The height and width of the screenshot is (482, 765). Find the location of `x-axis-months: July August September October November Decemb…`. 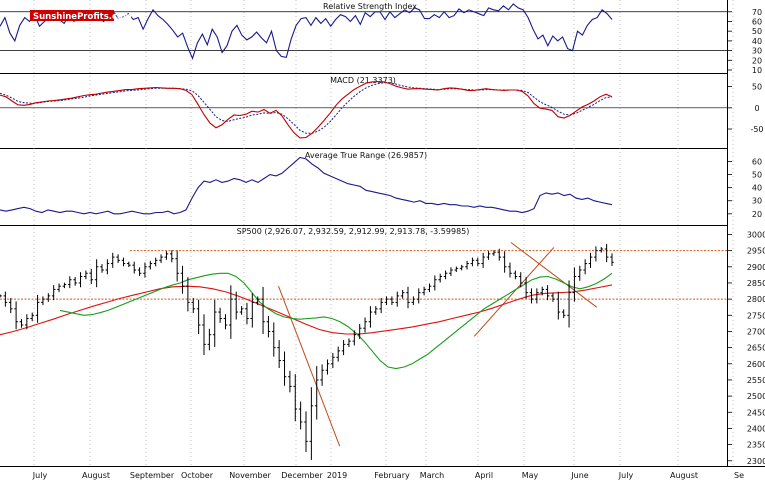

x-axis-months: July August September October November Decemb… is located at coordinates (388, 475).